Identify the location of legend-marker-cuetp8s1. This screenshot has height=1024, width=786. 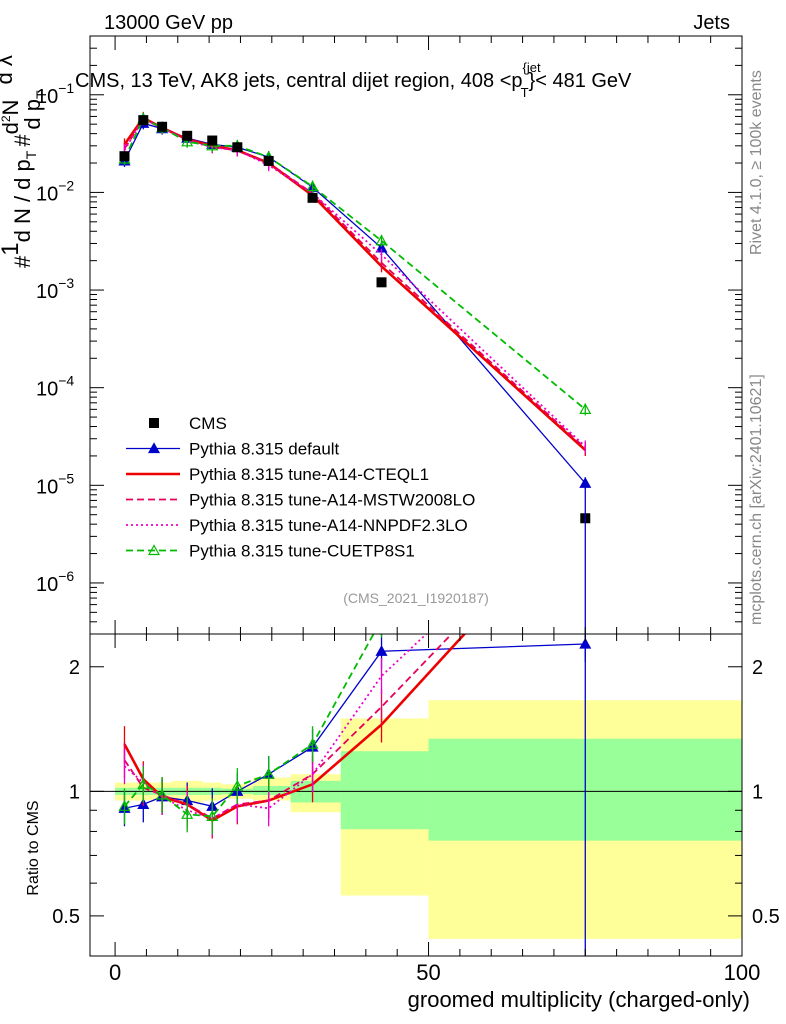
(154, 550).